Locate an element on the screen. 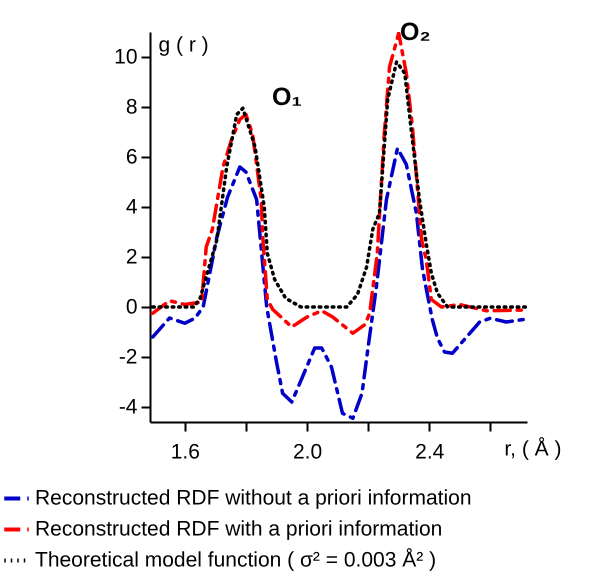  x-axis-title: r, ( Å ) is located at coordinates (533, 448).